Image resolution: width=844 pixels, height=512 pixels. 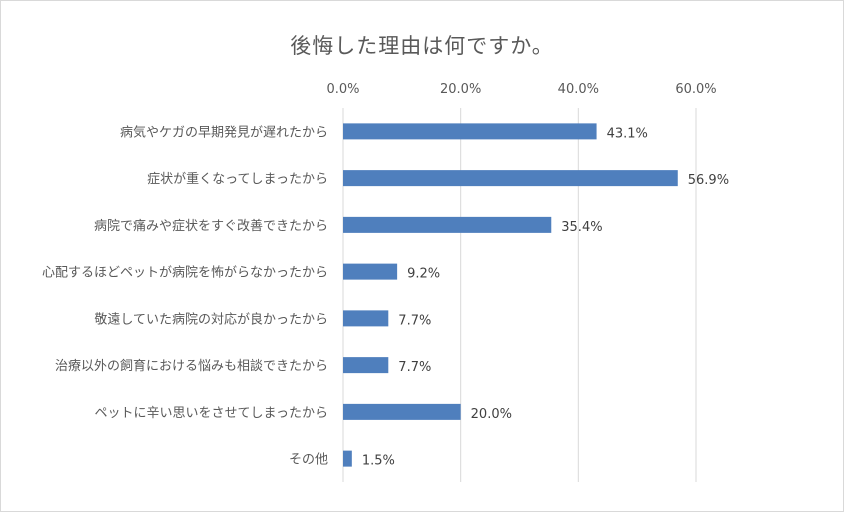 What do you see at coordinates (237, 179) in the screenshot?
I see `category-label: 症状が重くなってしまったから` at bounding box center [237, 179].